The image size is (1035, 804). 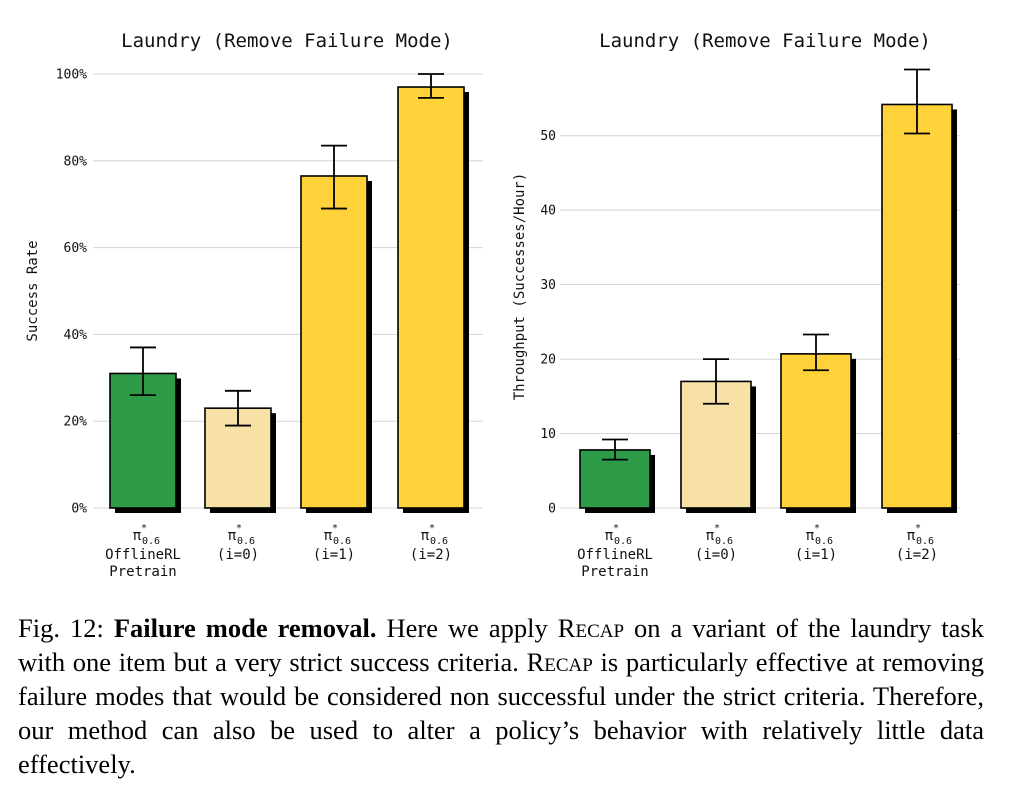 I want to click on y-tick-label: 80%, so click(x=76, y=161).